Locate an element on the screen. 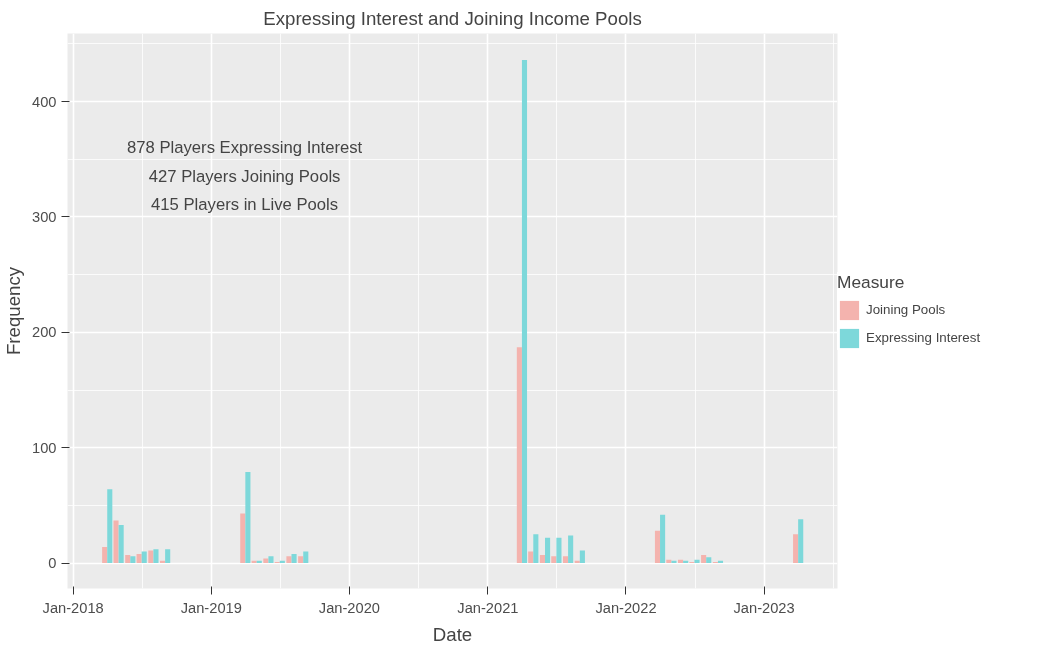 The image size is (1048, 666). x-tick-label: Jan-2019 is located at coordinates (211, 607).